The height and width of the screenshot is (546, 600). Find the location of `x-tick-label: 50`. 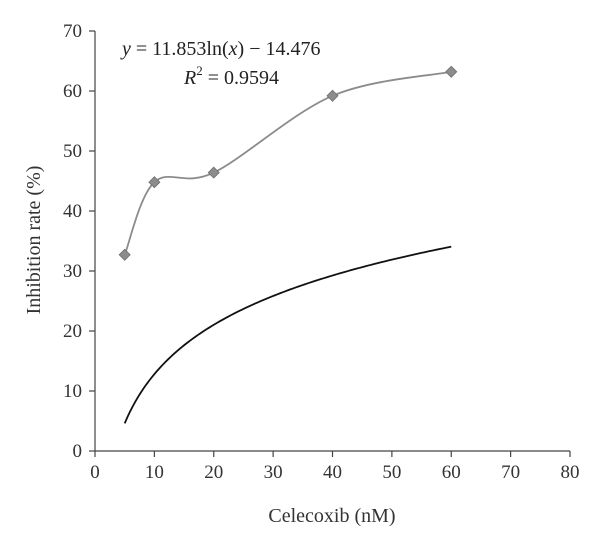

x-tick-label: 50 is located at coordinates (391, 472).